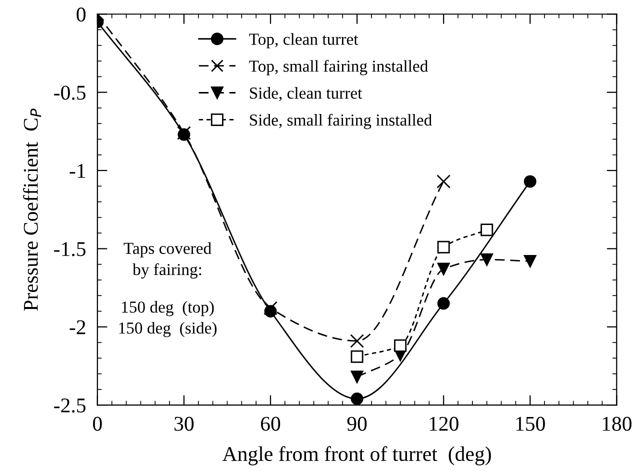  Describe the element at coordinates (70, 249) in the screenshot. I see `y-tick-label: -1.5` at that location.